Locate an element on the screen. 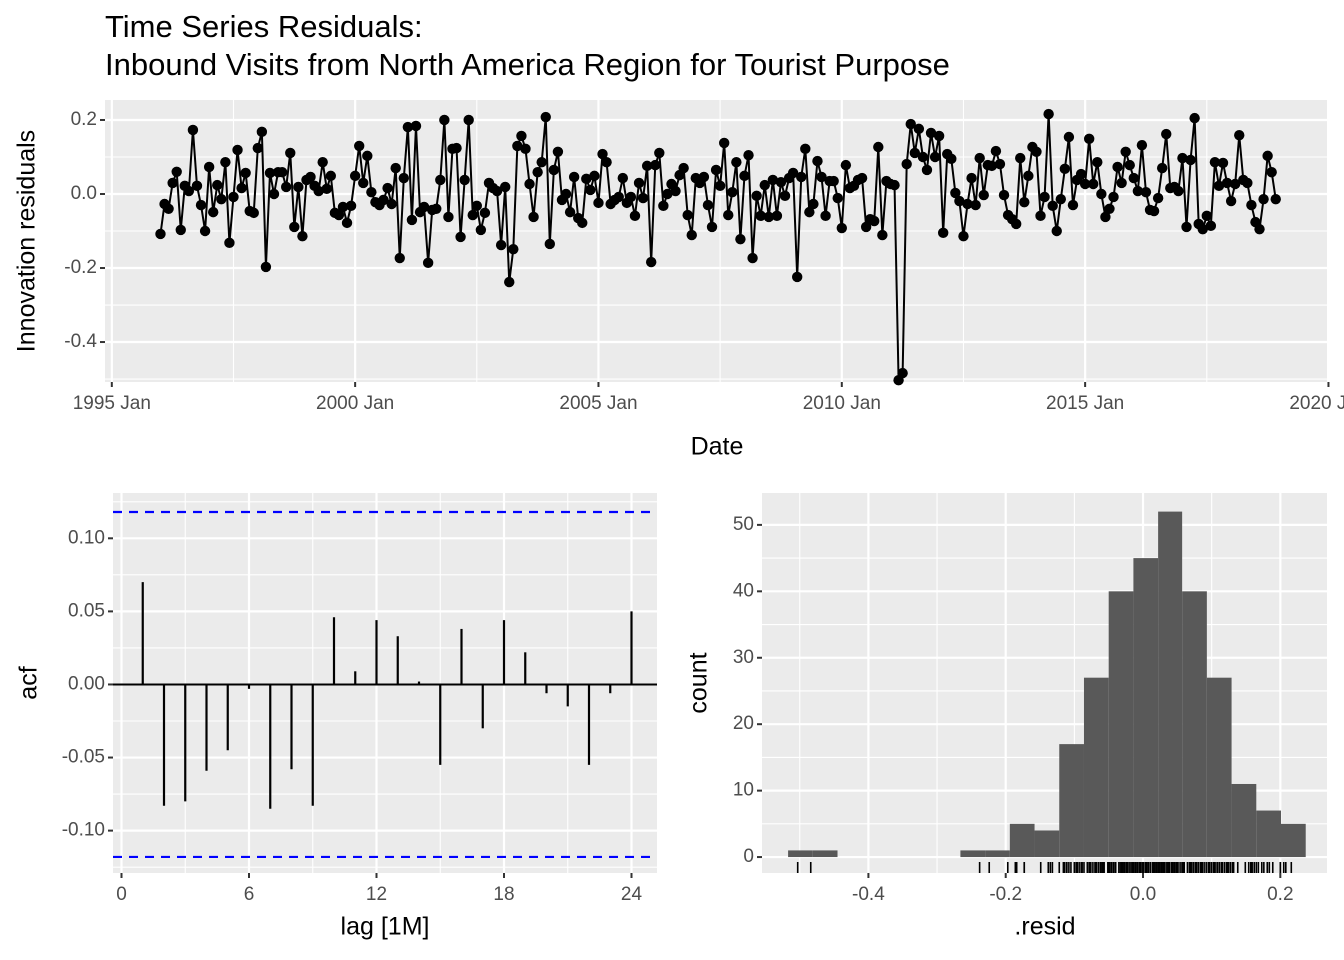  x-tick-label: 24 is located at coordinates (632, 894).